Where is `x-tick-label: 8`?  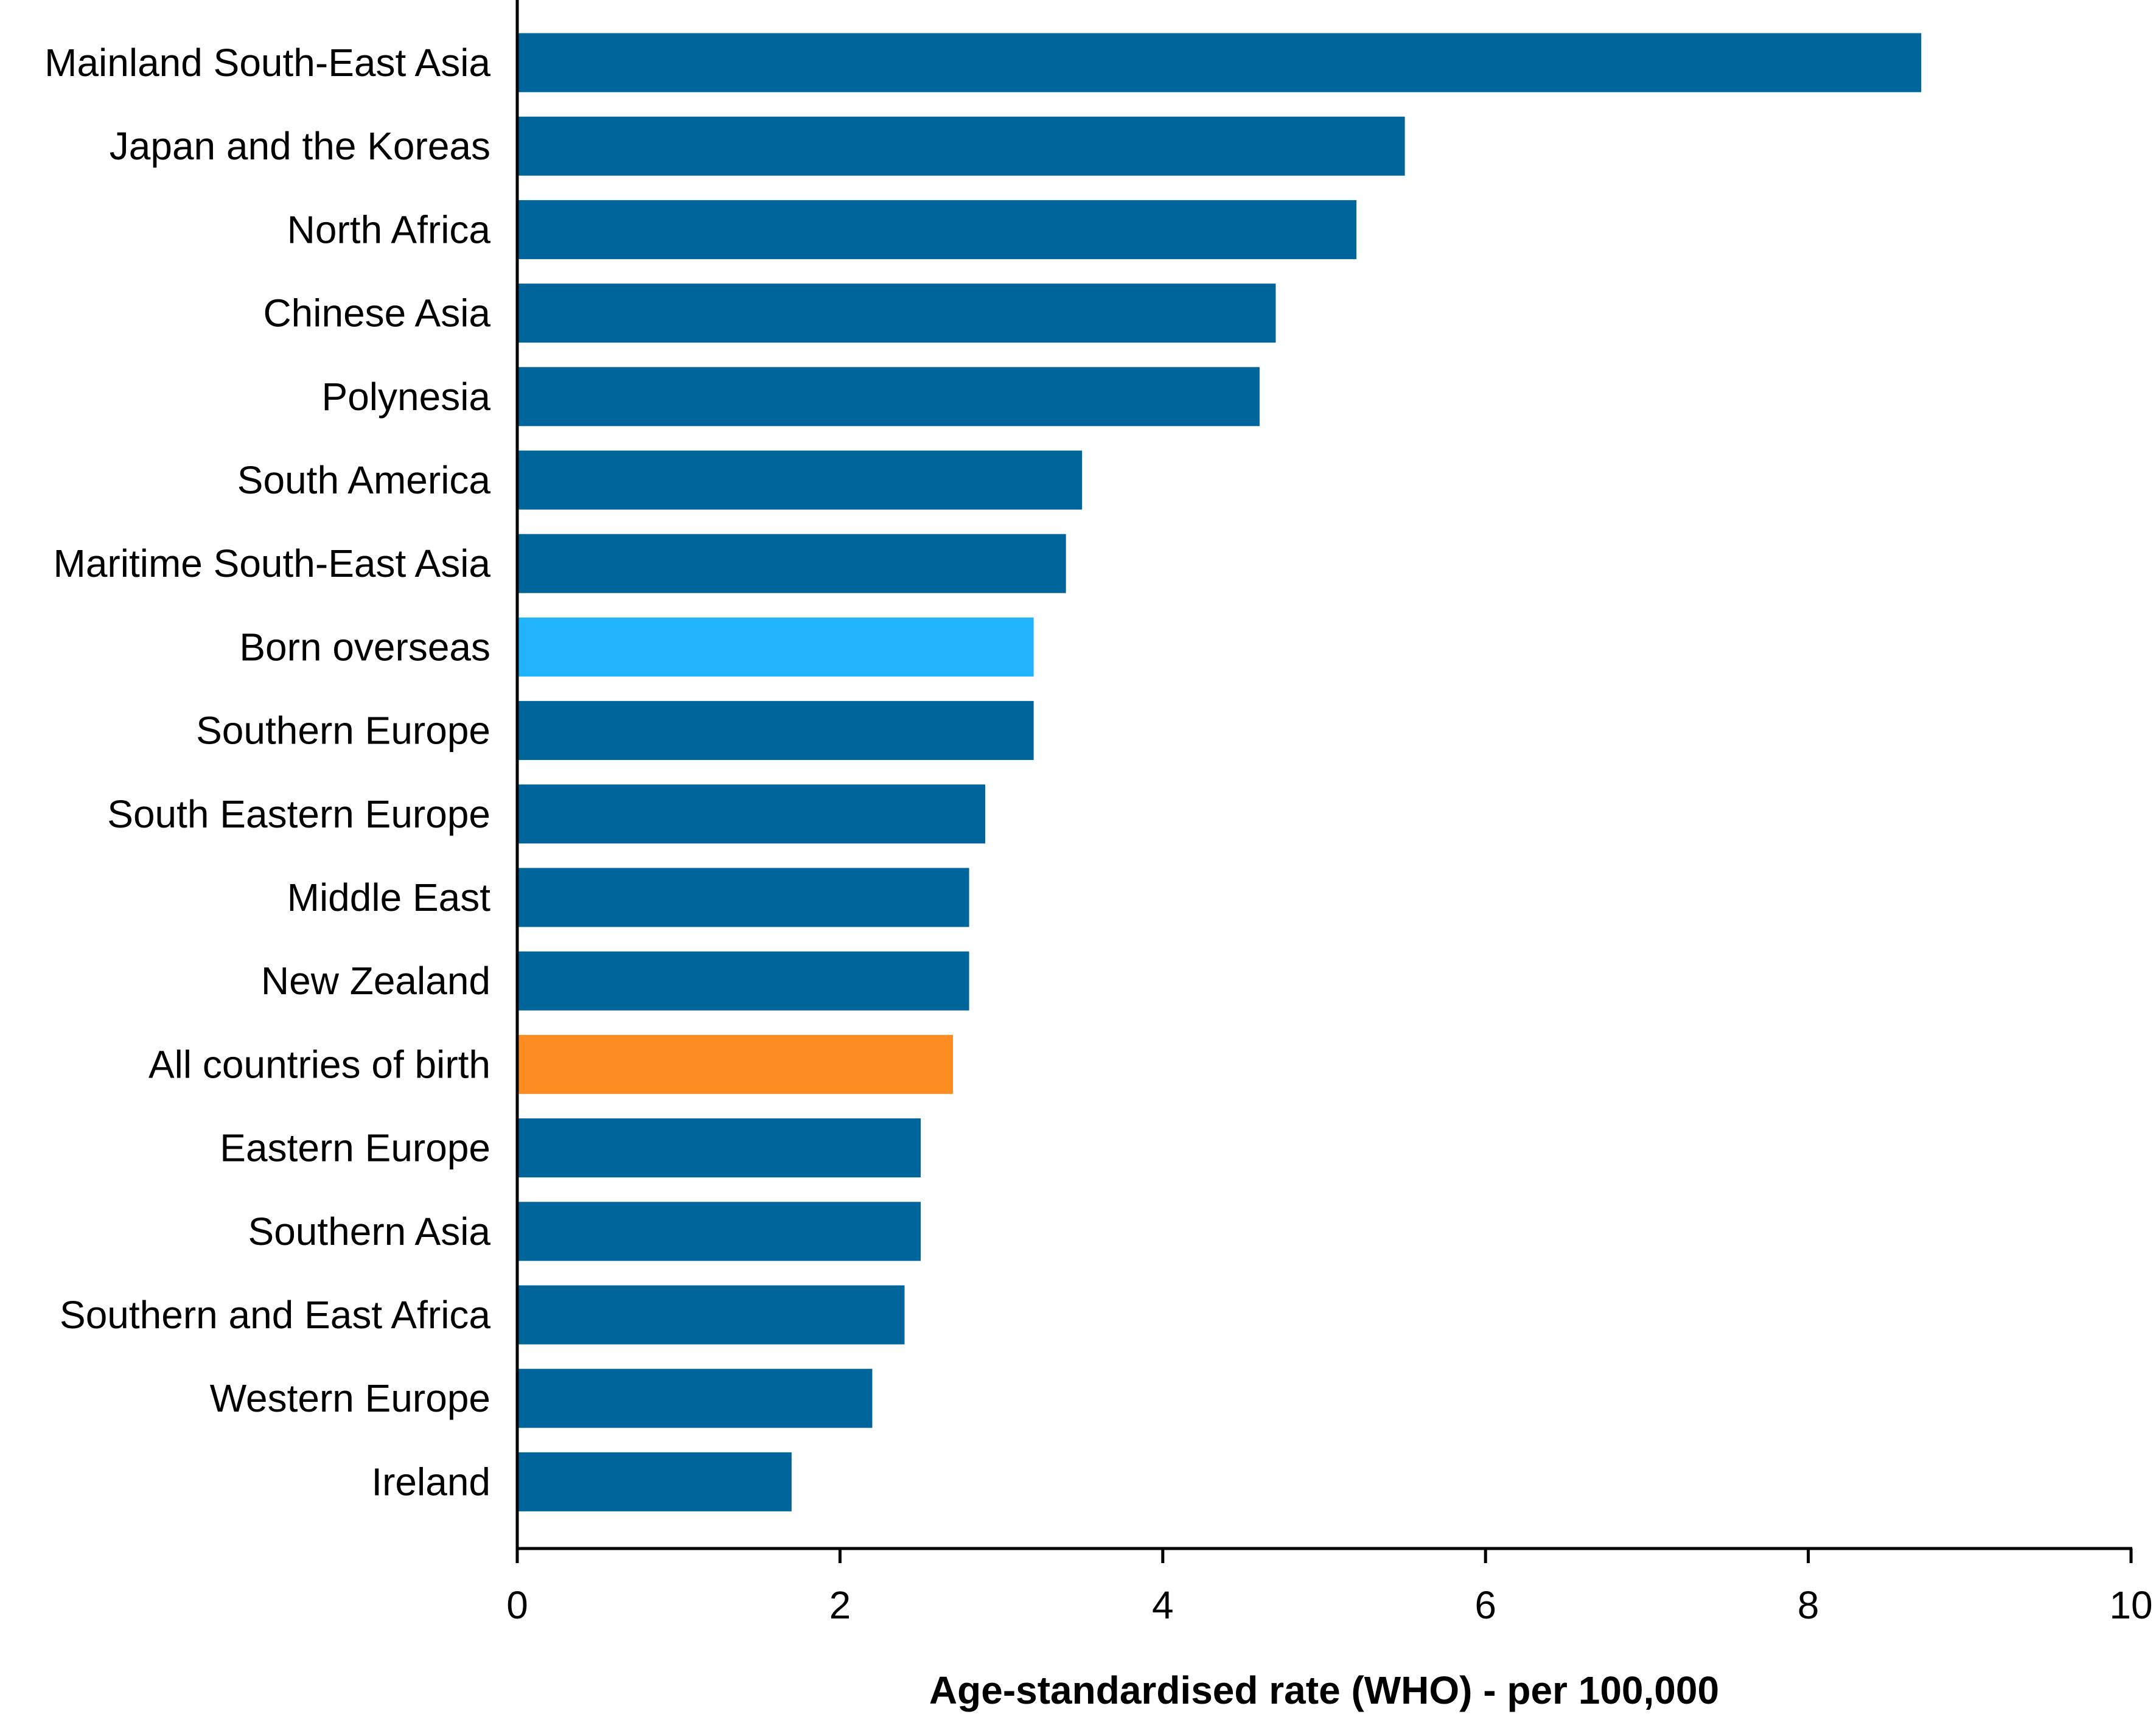
x-tick-label: 8 is located at coordinates (1808, 1605).